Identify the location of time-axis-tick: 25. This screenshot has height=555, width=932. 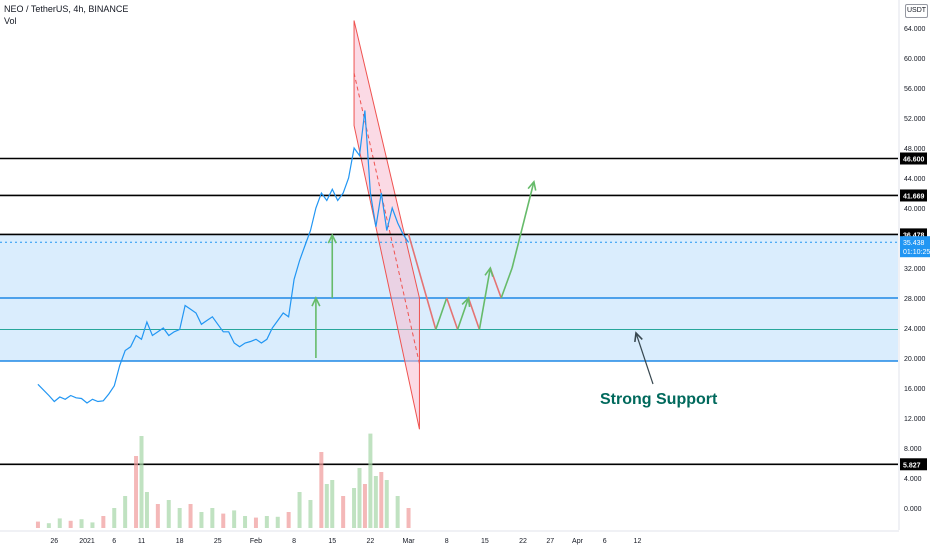
(218, 541).